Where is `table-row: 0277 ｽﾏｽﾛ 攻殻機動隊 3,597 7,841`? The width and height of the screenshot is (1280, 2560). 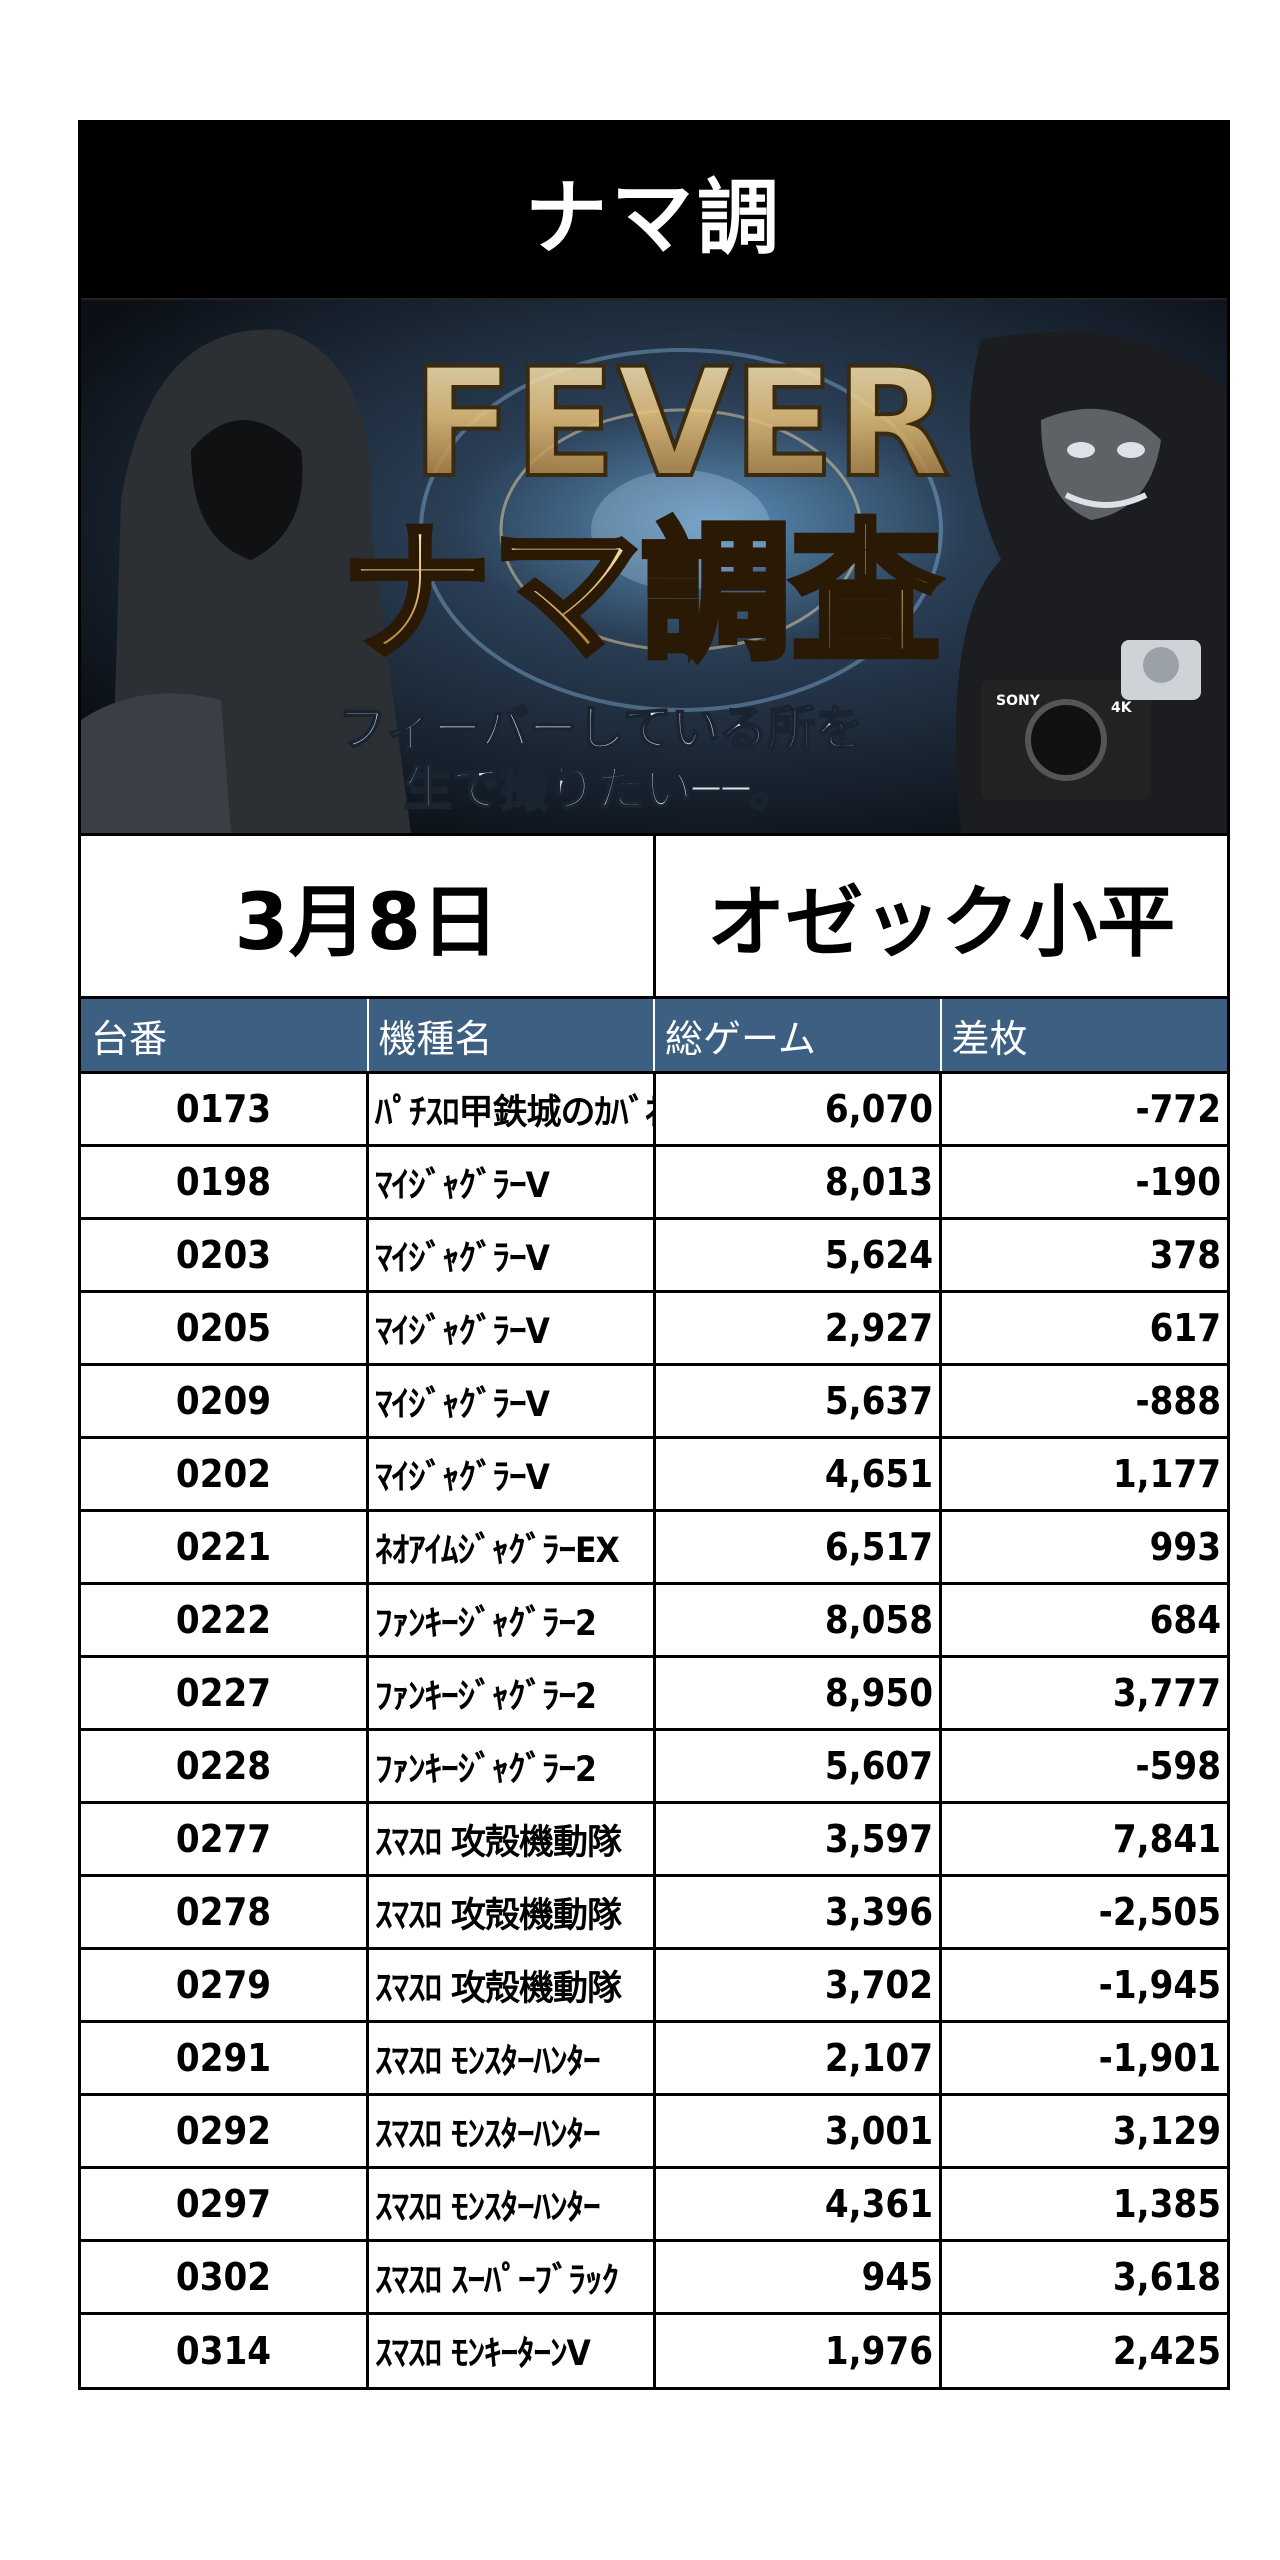
table-row: 0277 ｽﾏｽﾛ 攻殻機動隊 3,597 7,841 is located at coordinates (654, 1838).